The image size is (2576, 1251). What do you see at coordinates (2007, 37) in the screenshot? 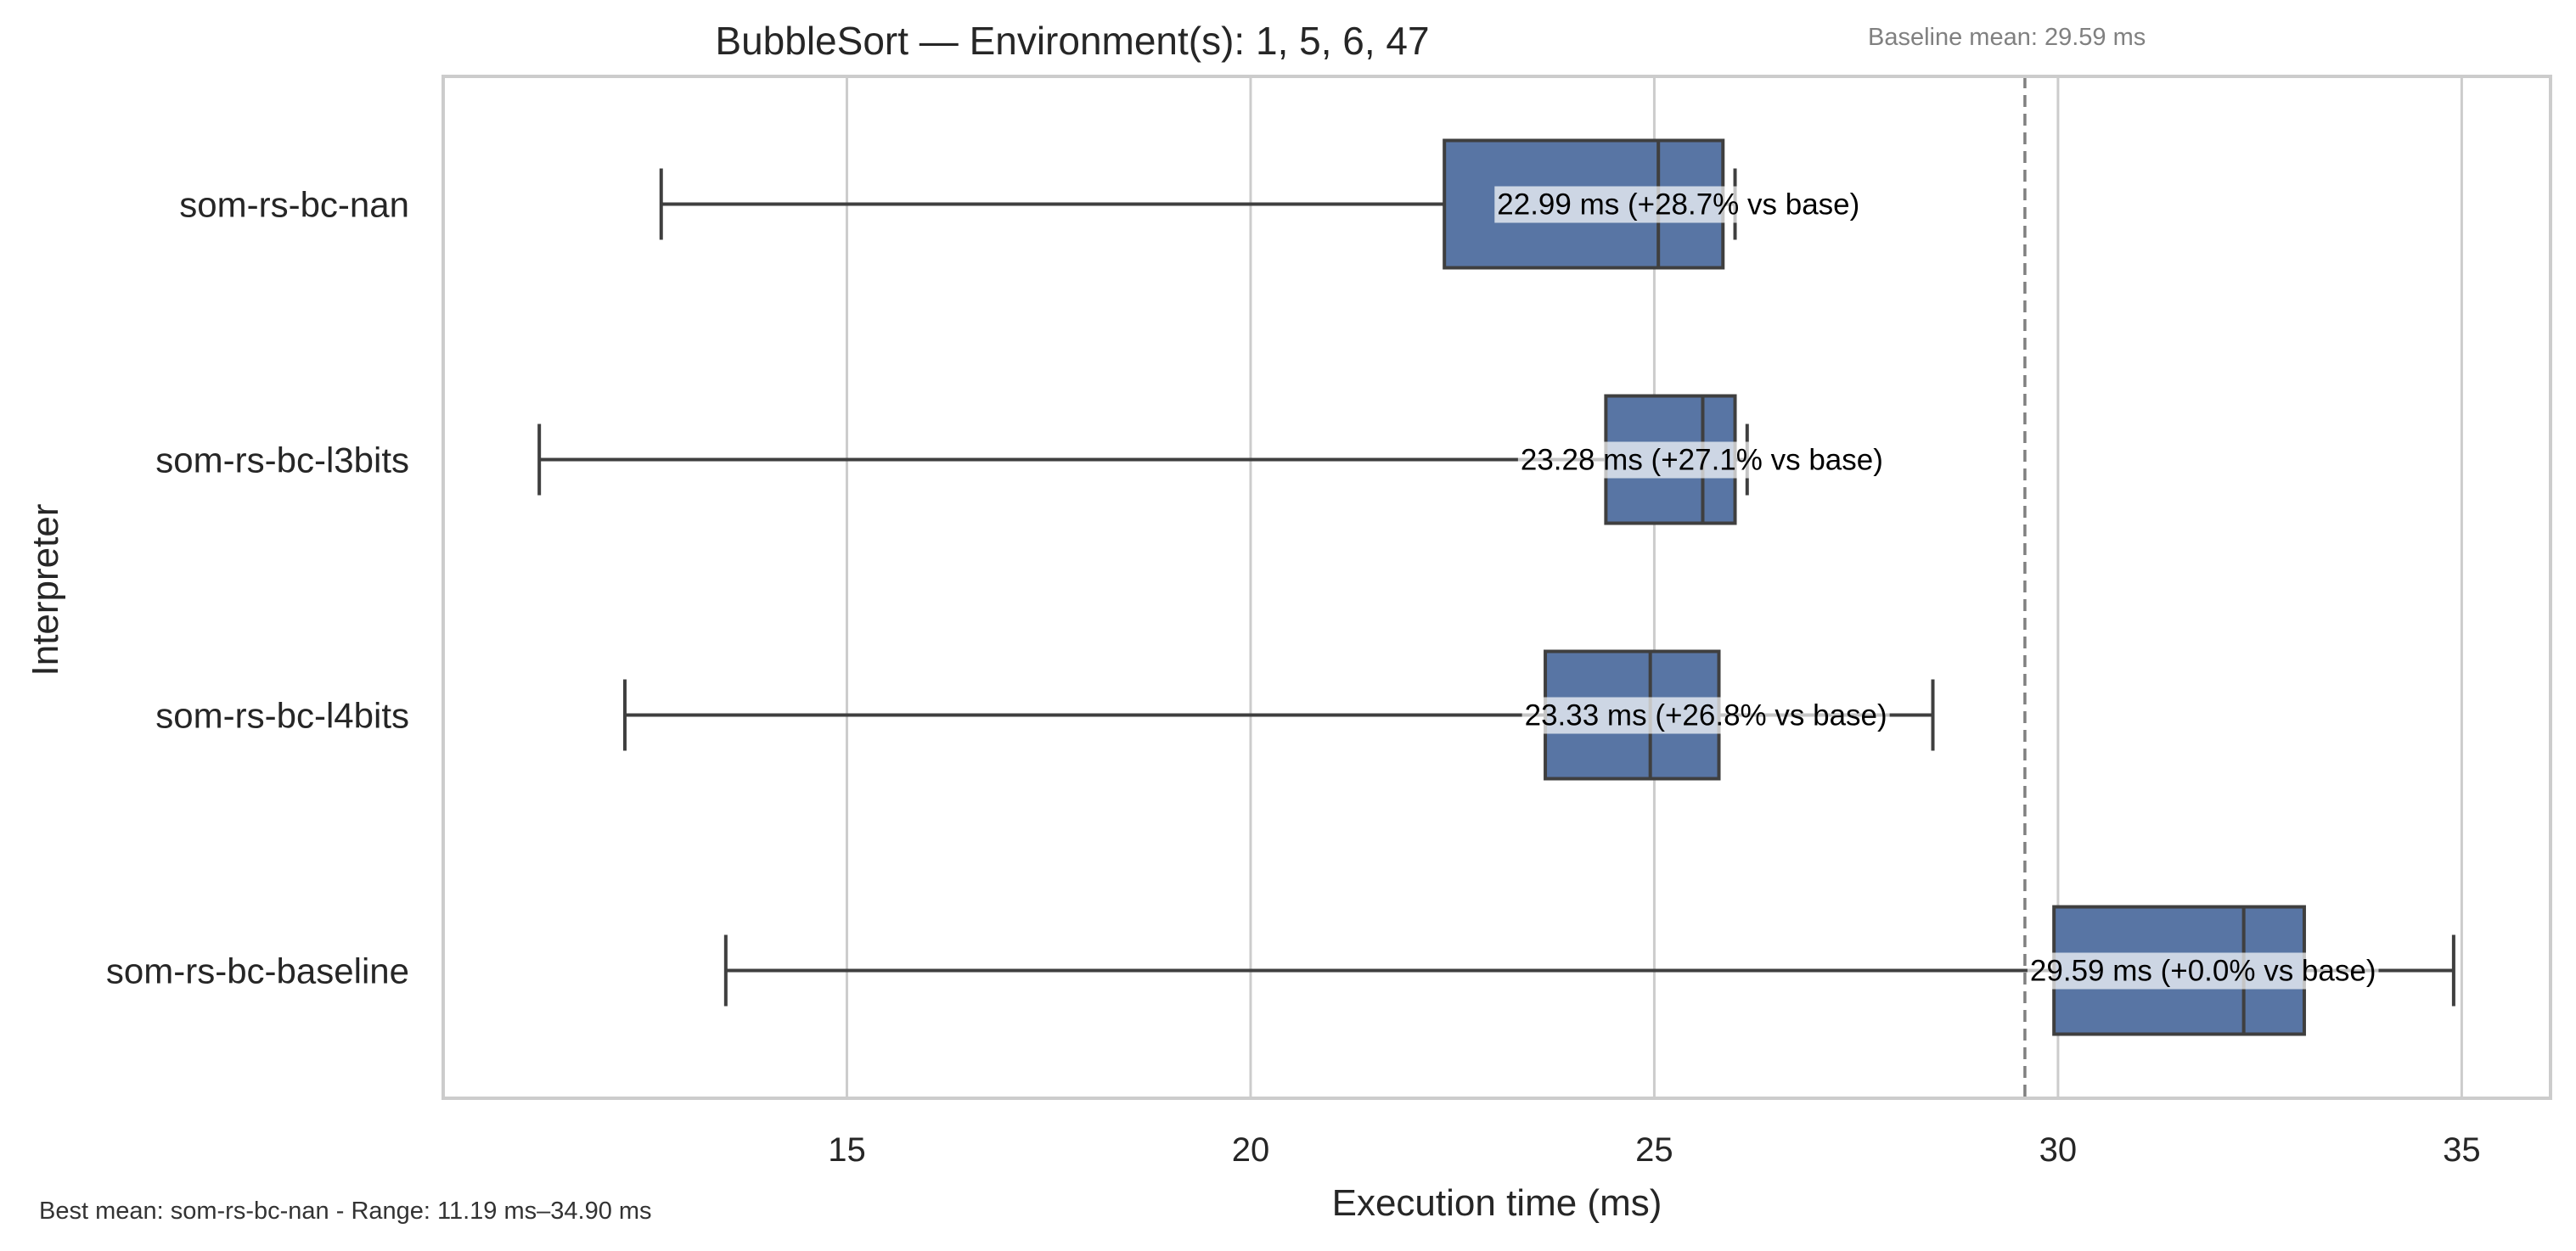
I see `baseline-mean-label: Baseline mean: 29.59 ms` at bounding box center [2007, 37].